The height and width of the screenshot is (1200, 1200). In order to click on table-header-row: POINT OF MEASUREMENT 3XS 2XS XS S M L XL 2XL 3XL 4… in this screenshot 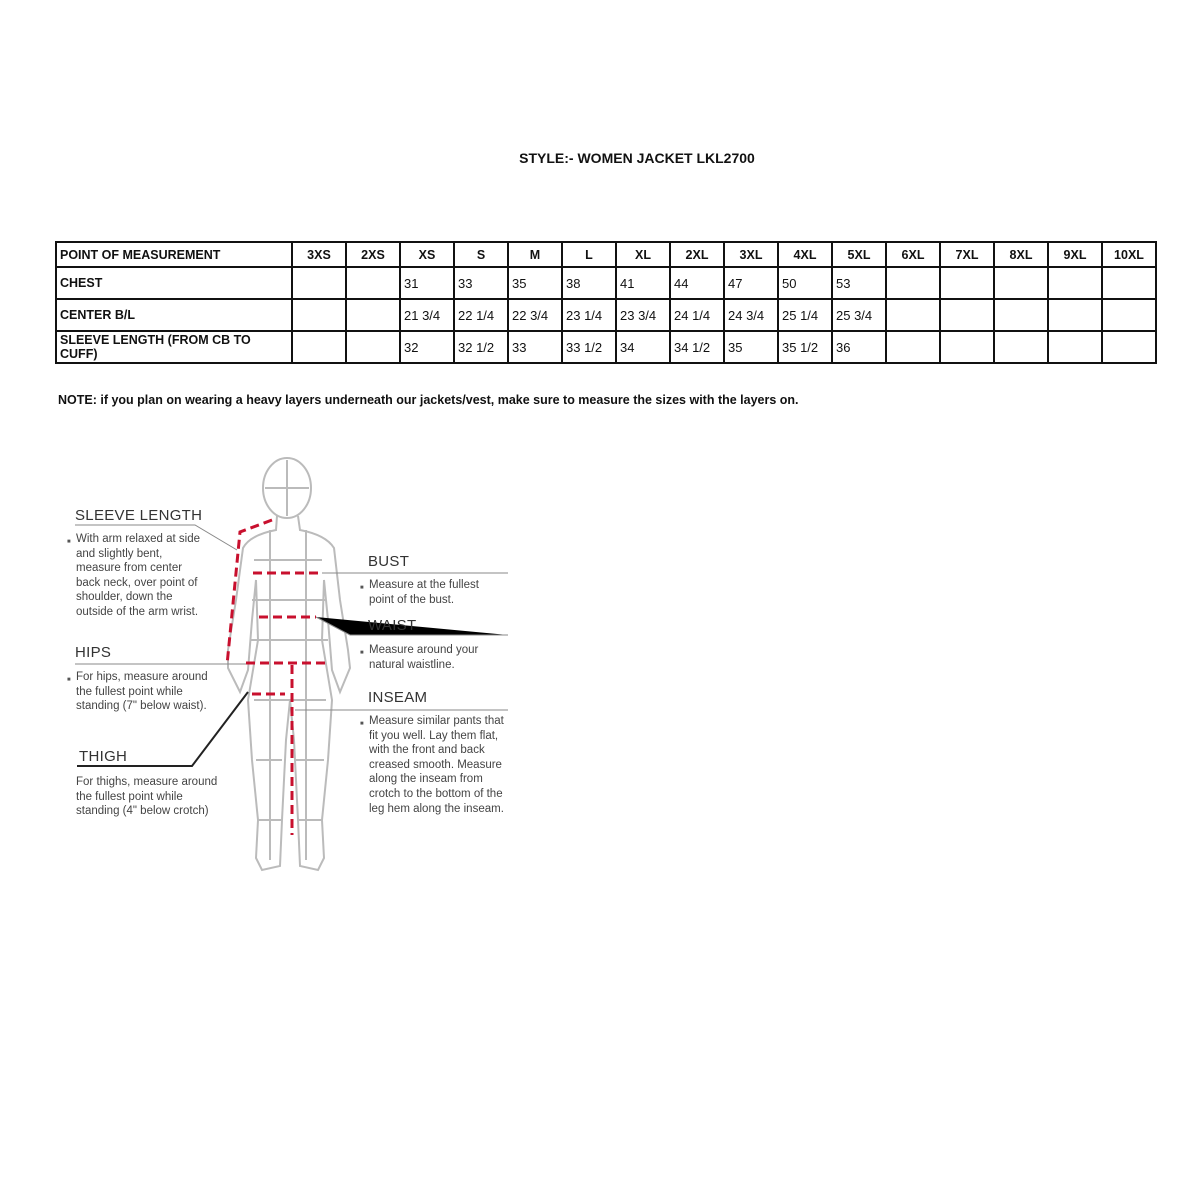, I will do `click(606, 254)`.